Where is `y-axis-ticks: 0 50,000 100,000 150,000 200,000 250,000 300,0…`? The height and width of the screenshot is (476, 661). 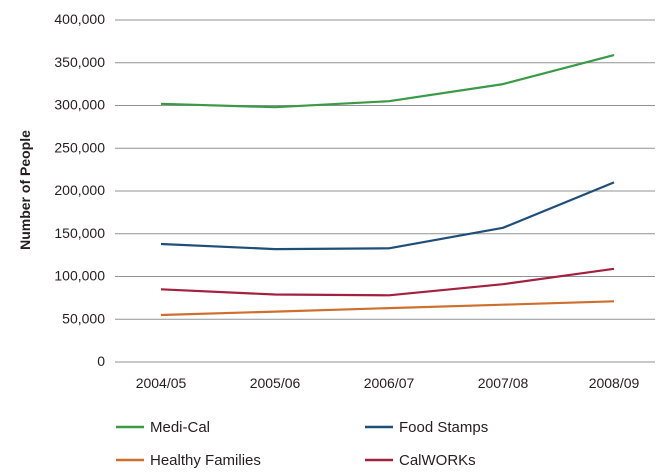 y-axis-ticks: 0 50,000 100,000 150,000 200,000 250,000 300,0… is located at coordinates (79, 190).